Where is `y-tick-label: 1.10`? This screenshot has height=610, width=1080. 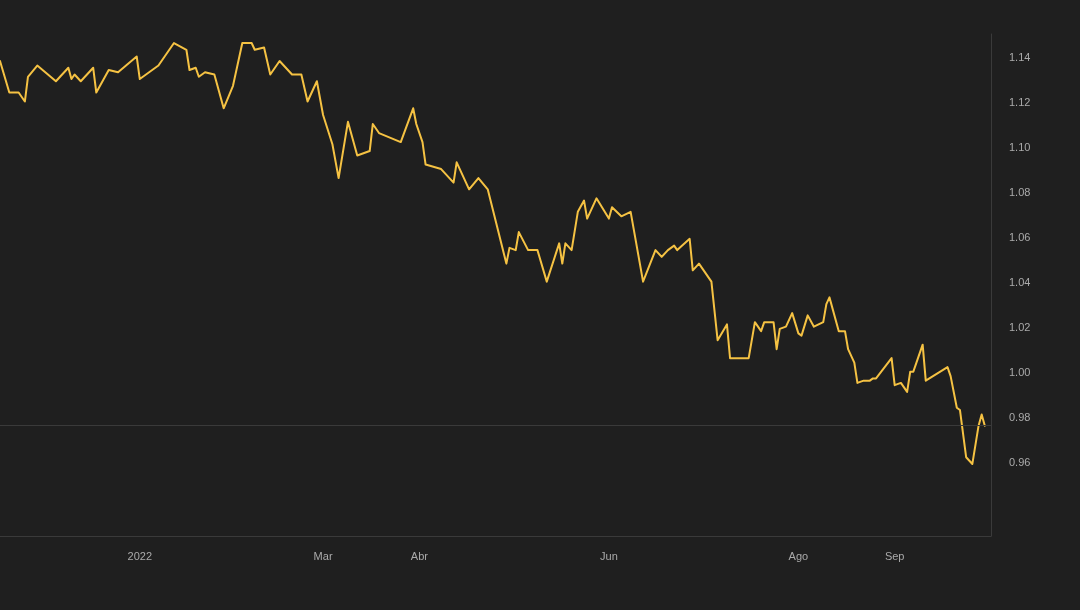 y-tick-label: 1.10 is located at coordinates (1020, 146).